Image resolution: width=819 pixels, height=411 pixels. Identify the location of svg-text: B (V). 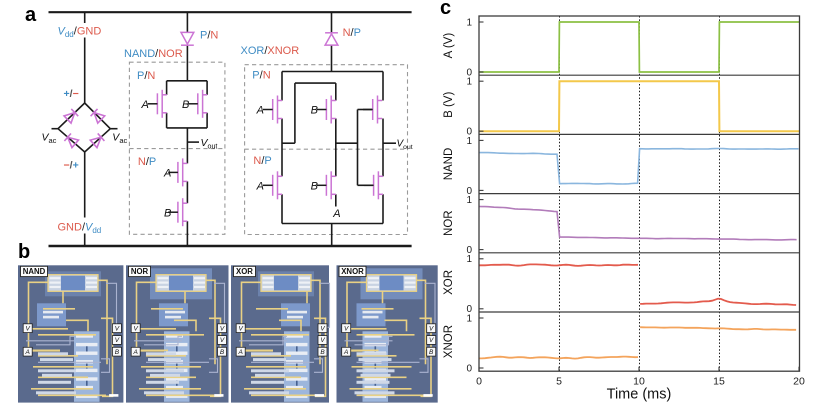
(449, 105).